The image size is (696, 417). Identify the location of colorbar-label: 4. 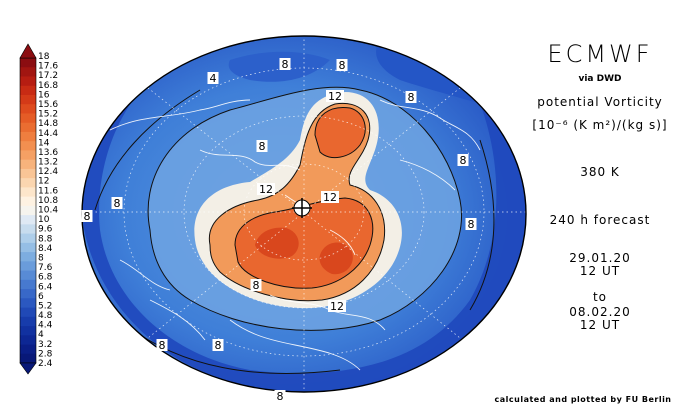
(41, 335).